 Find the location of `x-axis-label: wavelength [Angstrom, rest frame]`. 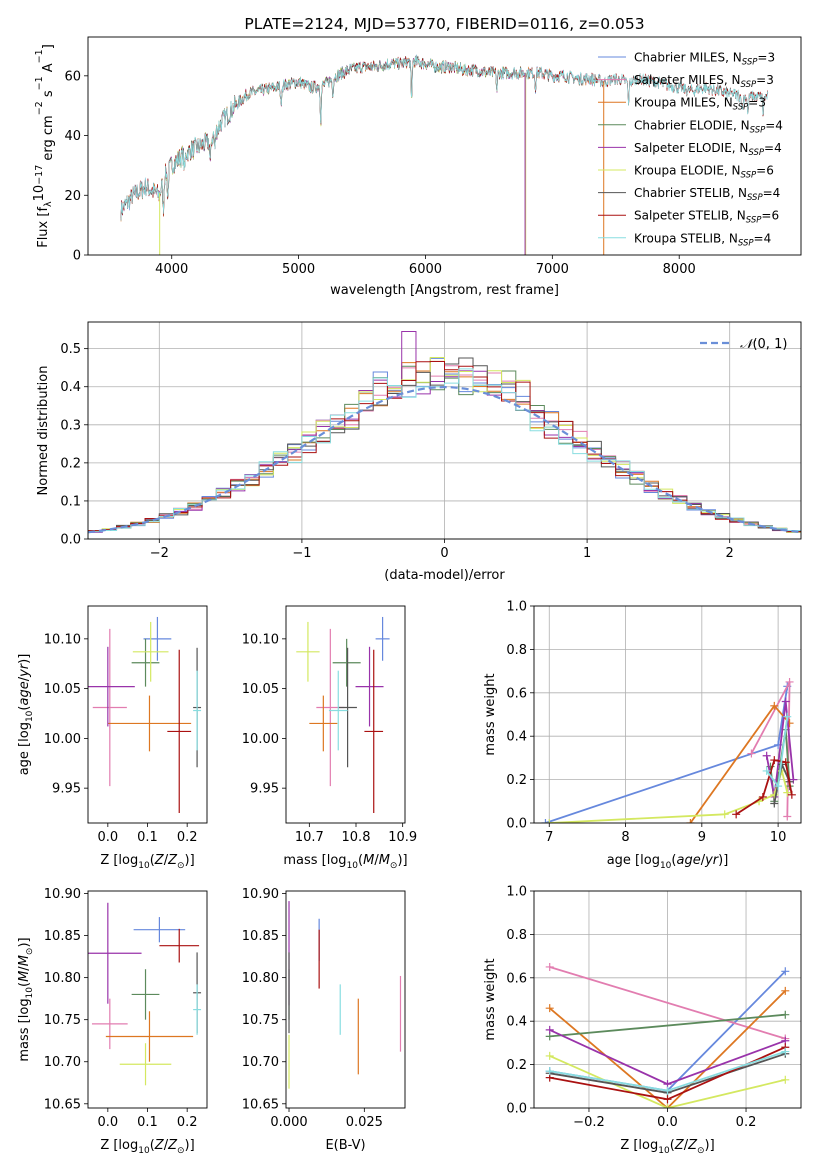

x-axis-label: wavelength [Angstrom, rest frame] is located at coordinates (444, 290).